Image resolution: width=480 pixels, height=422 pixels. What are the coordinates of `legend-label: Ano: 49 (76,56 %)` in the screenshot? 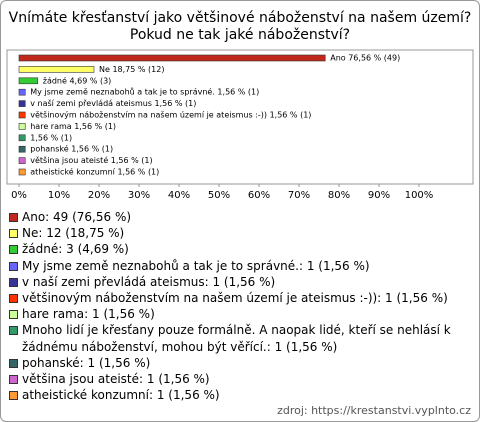 It's located at (77, 217).